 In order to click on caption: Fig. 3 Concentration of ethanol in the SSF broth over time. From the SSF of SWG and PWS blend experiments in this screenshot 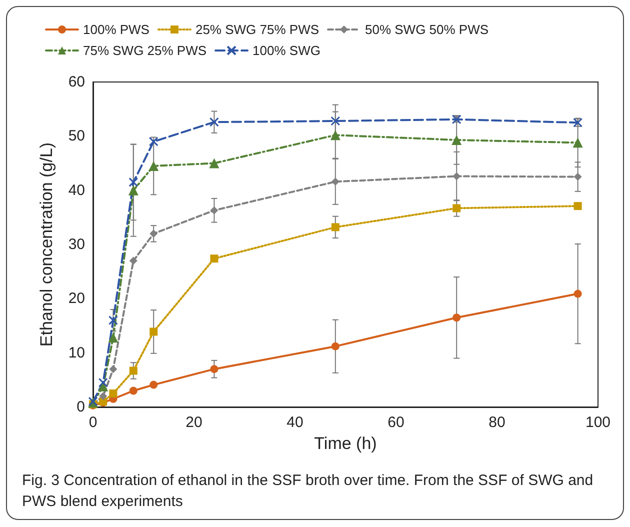, I will do `click(308, 491)`.